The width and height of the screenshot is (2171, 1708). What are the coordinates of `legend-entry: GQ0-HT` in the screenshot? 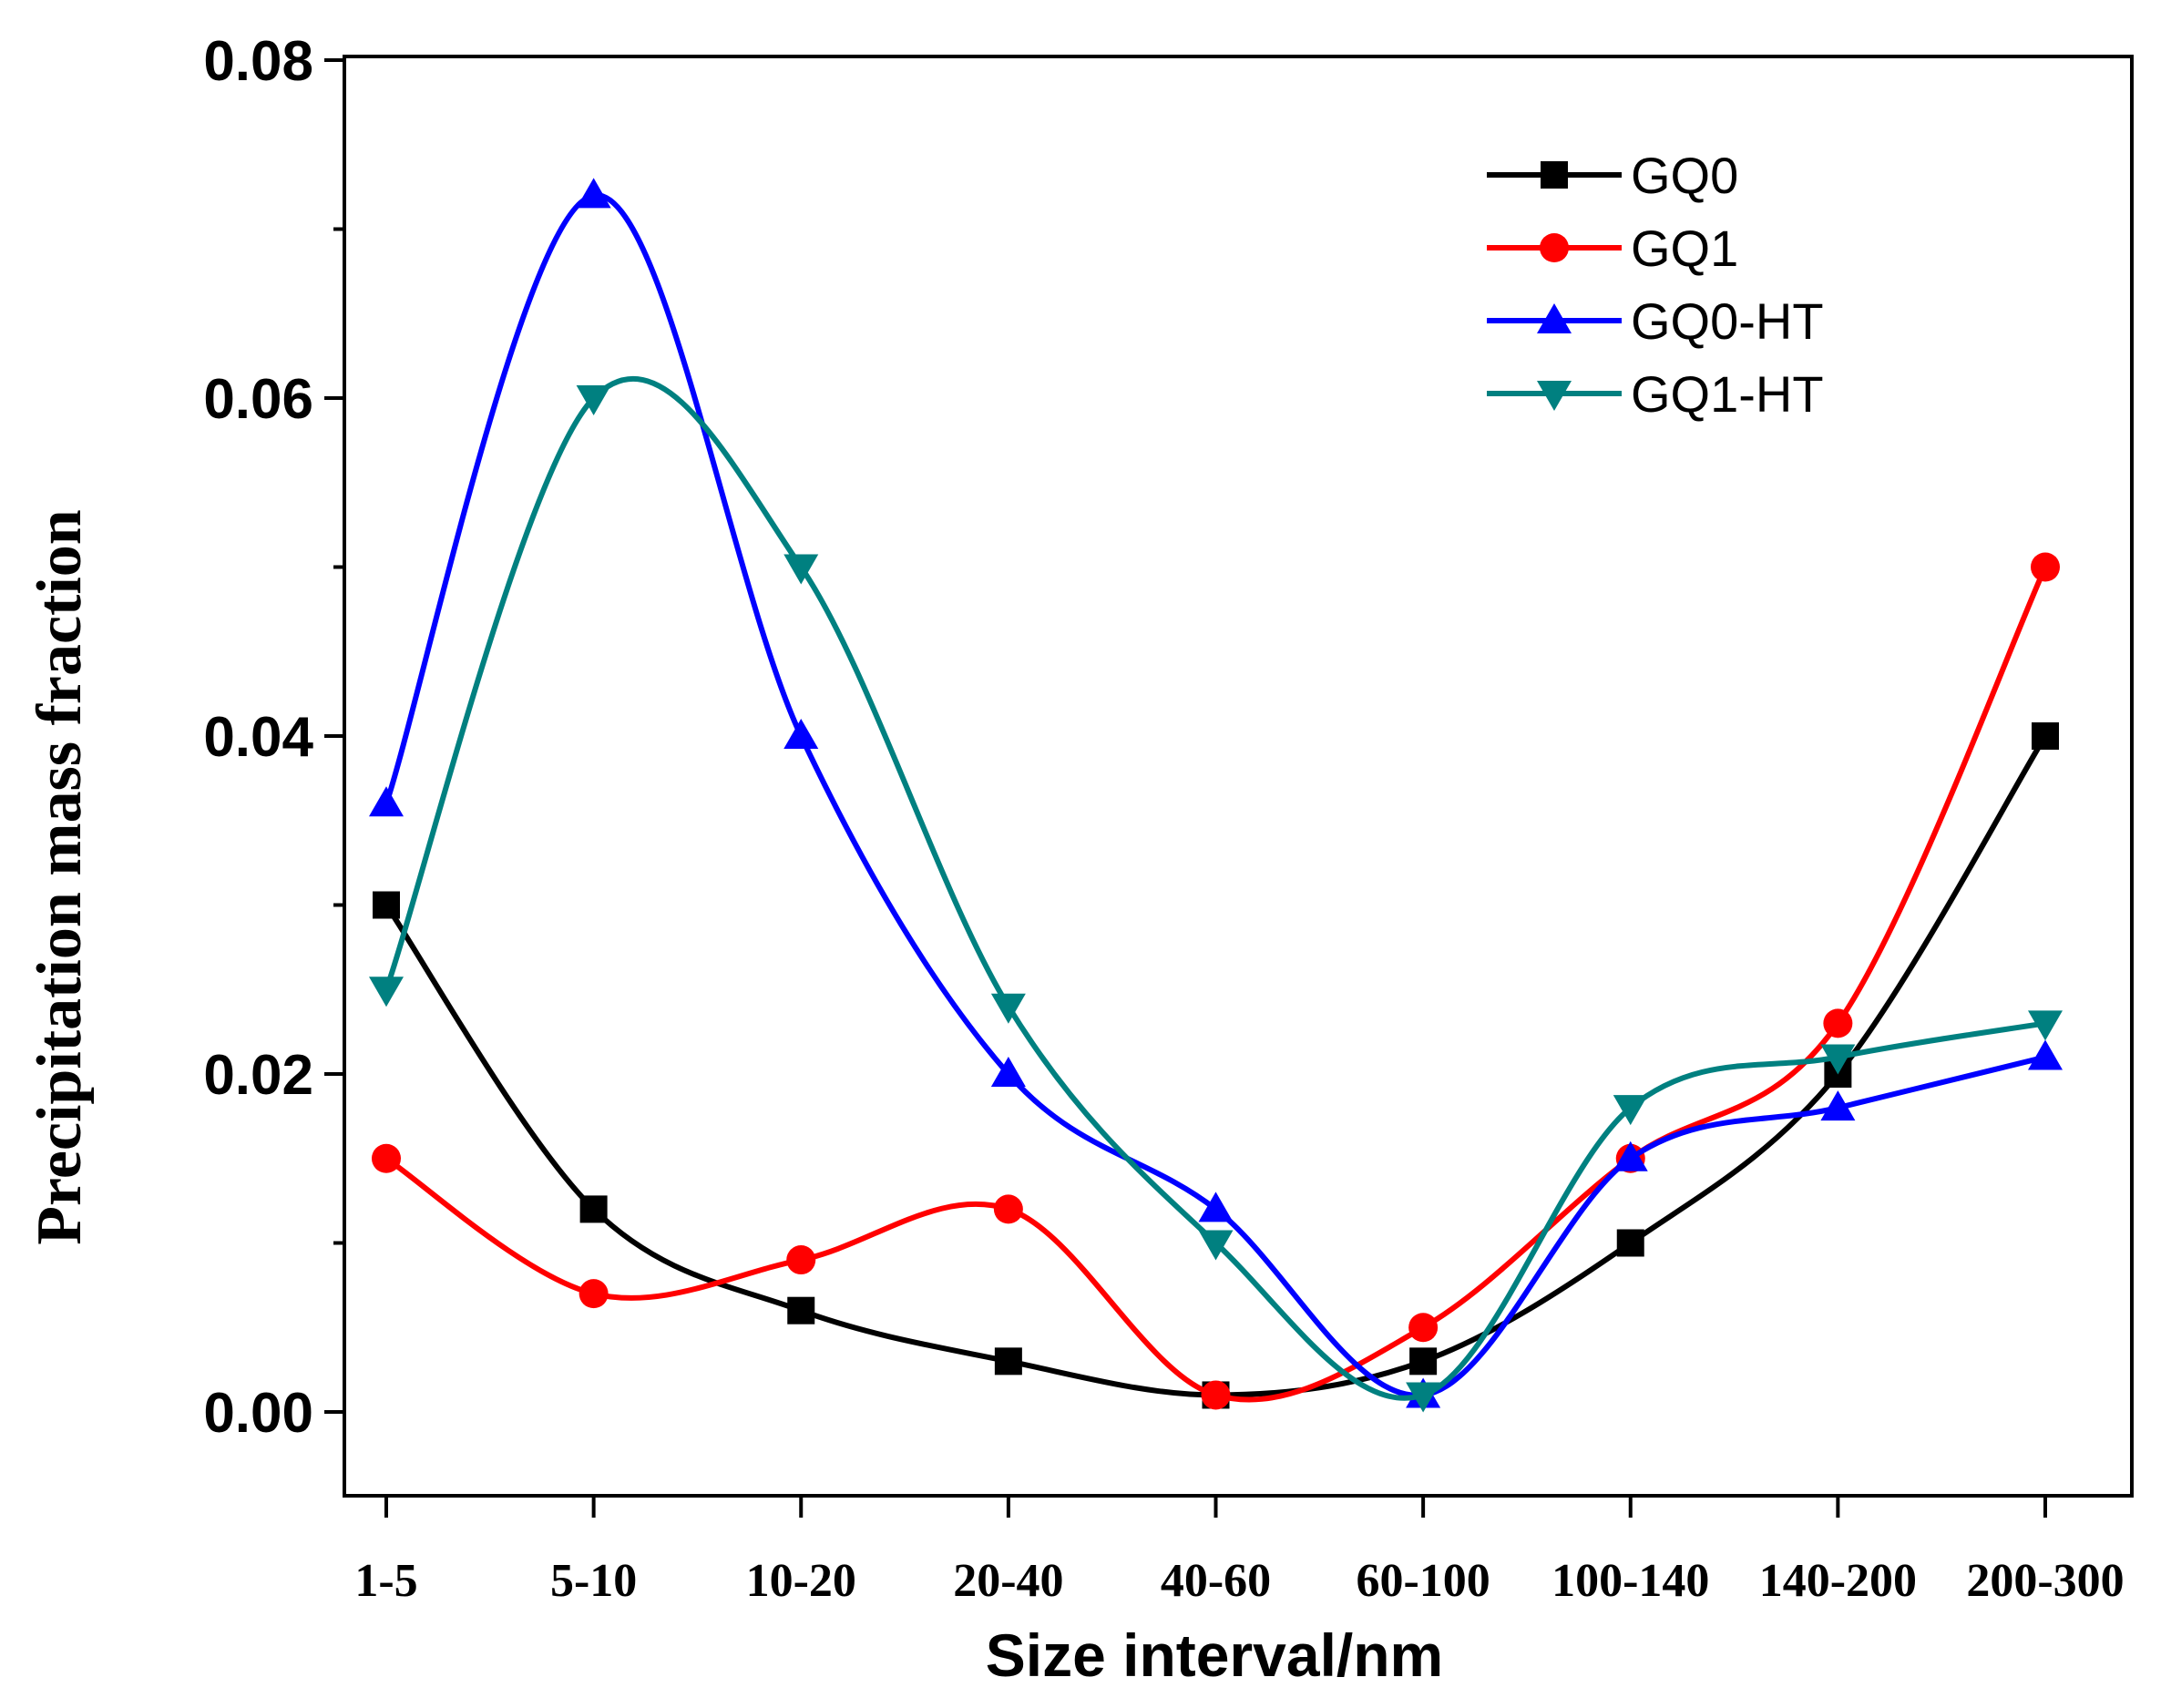 It's located at (1656, 321).